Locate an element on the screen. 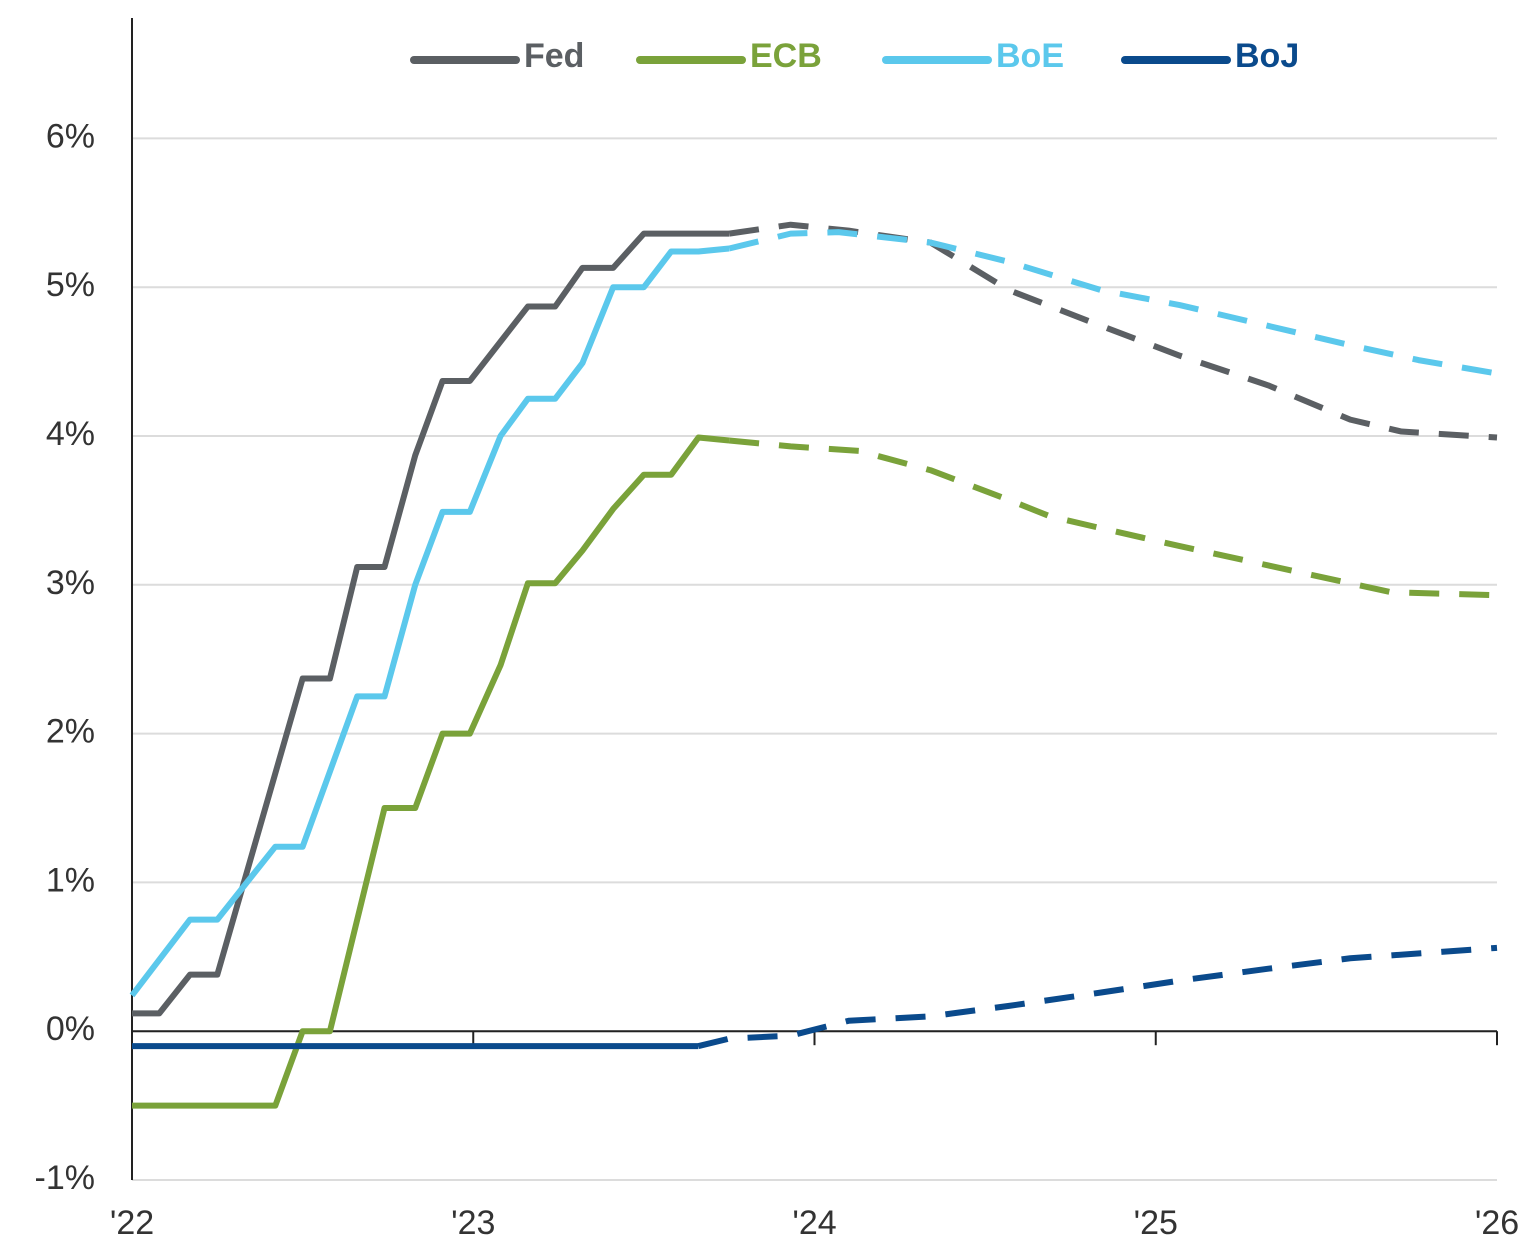  x-tick-label: '25 is located at coordinates (1156, 1223).